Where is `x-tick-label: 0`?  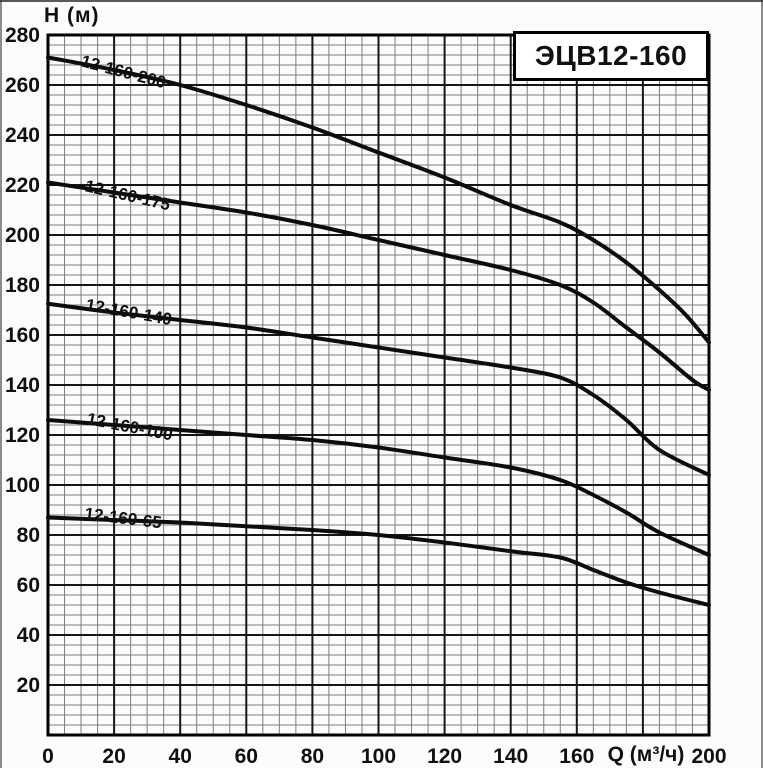
x-tick-label: 0 is located at coordinates (48, 756).